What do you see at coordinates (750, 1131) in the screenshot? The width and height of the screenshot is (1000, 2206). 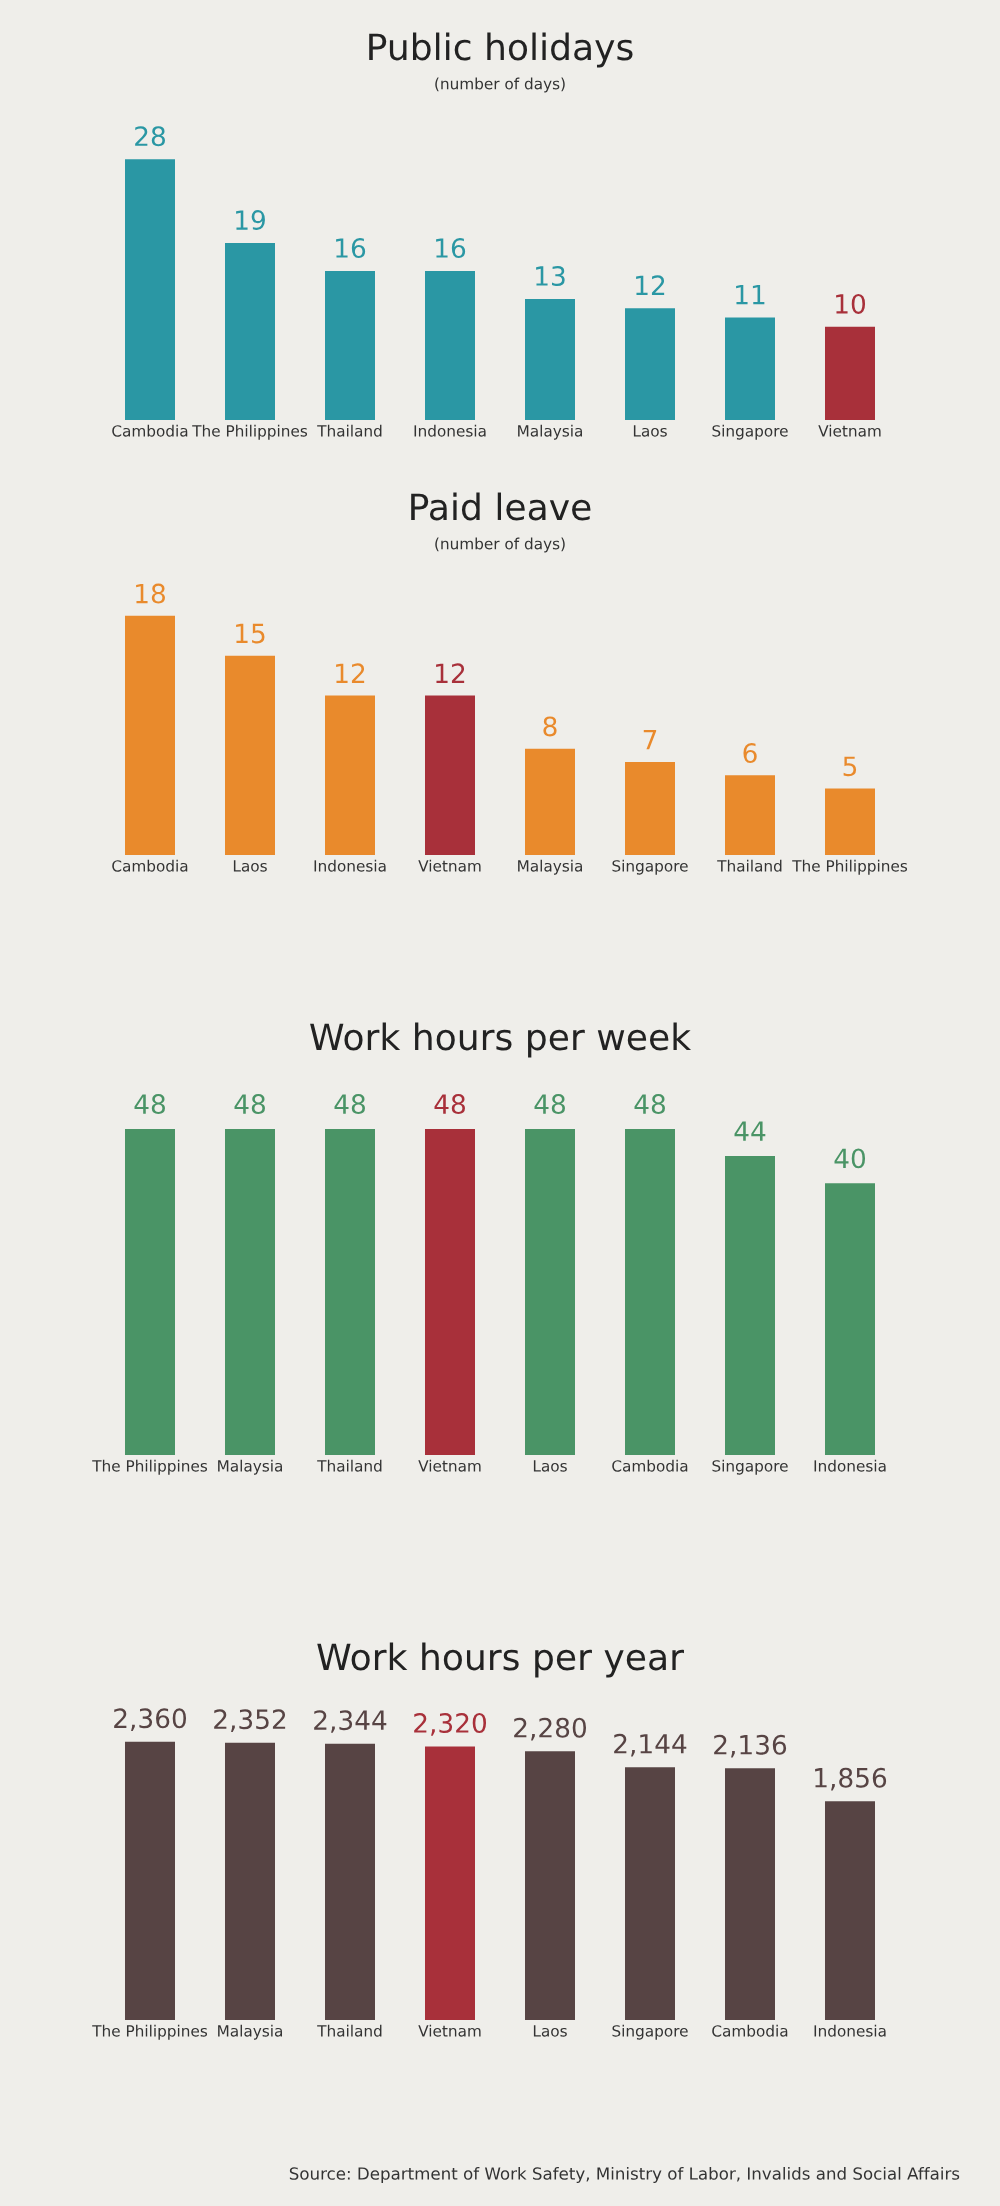 I see `data-label: 44` at bounding box center [750, 1131].